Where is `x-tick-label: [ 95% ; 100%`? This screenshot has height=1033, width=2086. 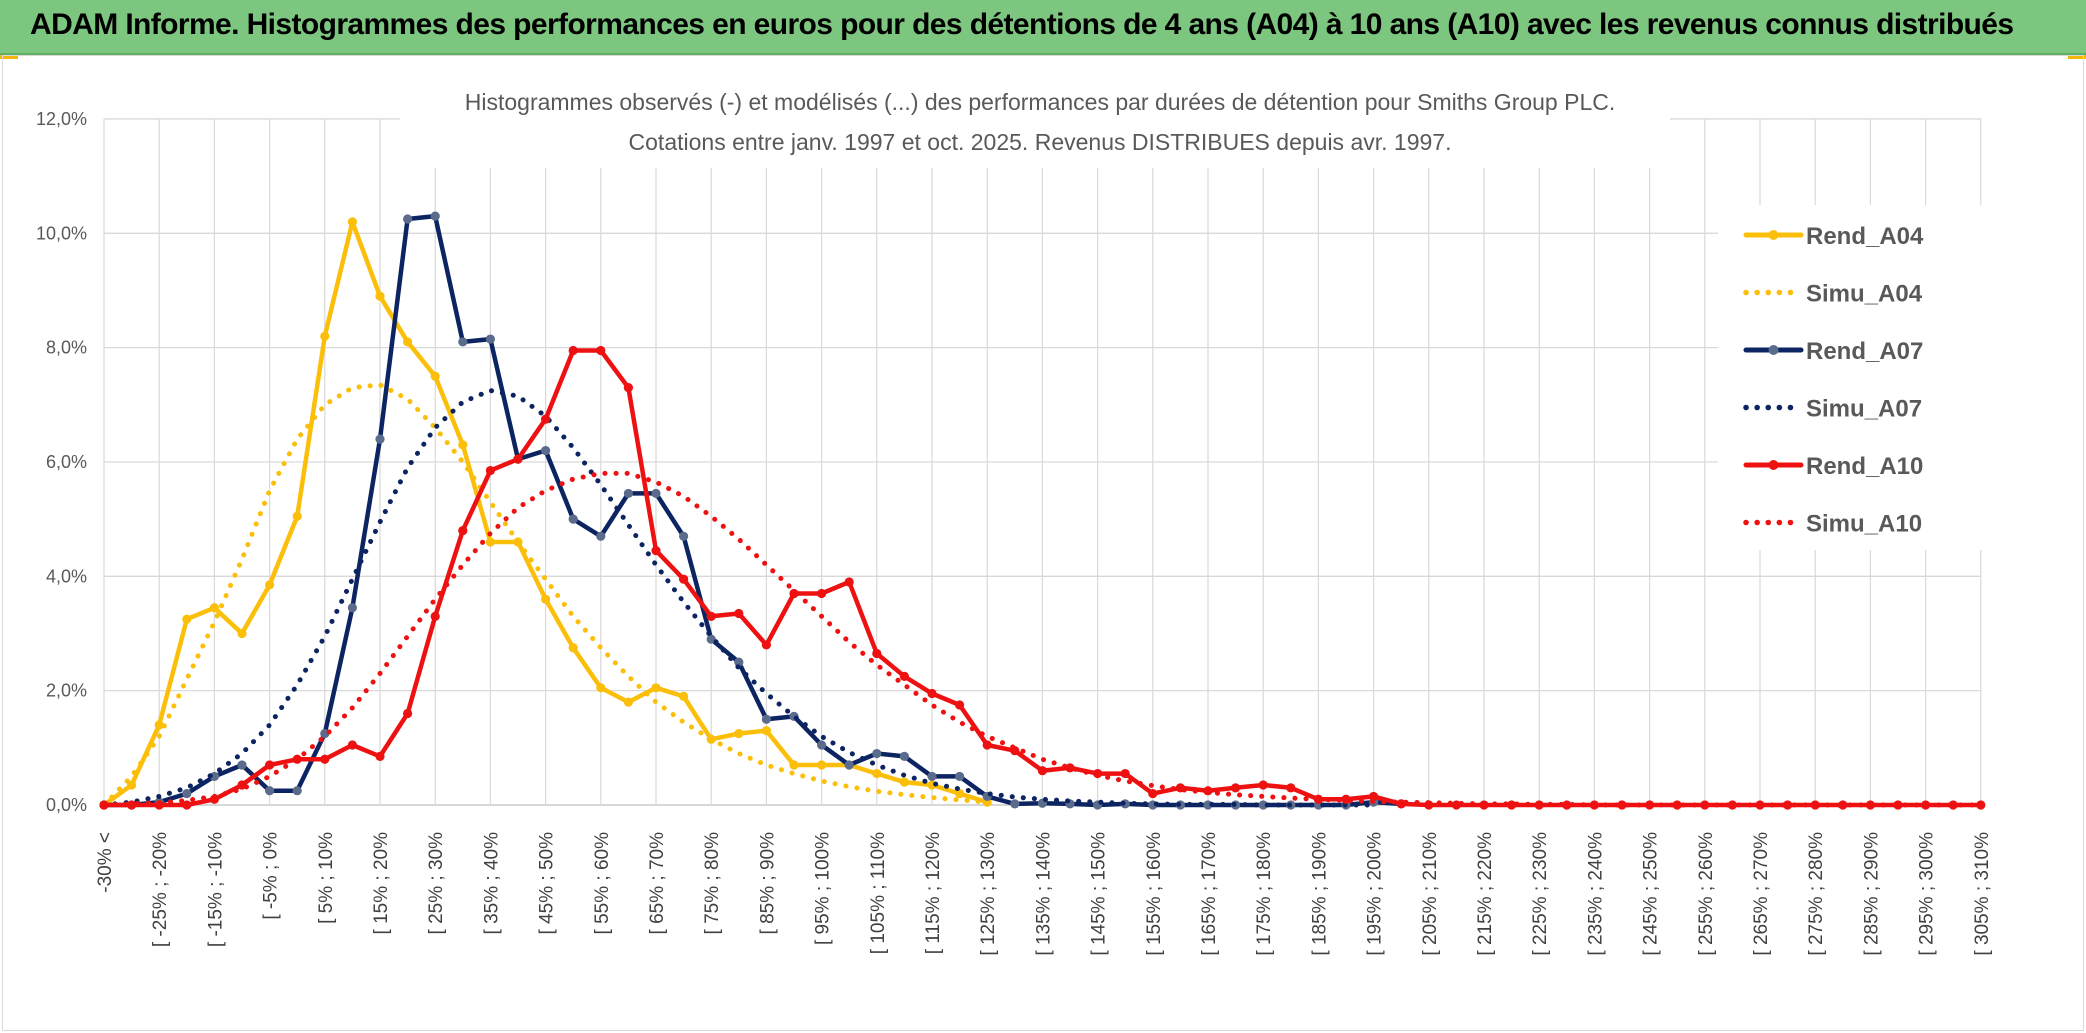 x-tick-label: [ 95% ; 100% is located at coordinates (823, 888).